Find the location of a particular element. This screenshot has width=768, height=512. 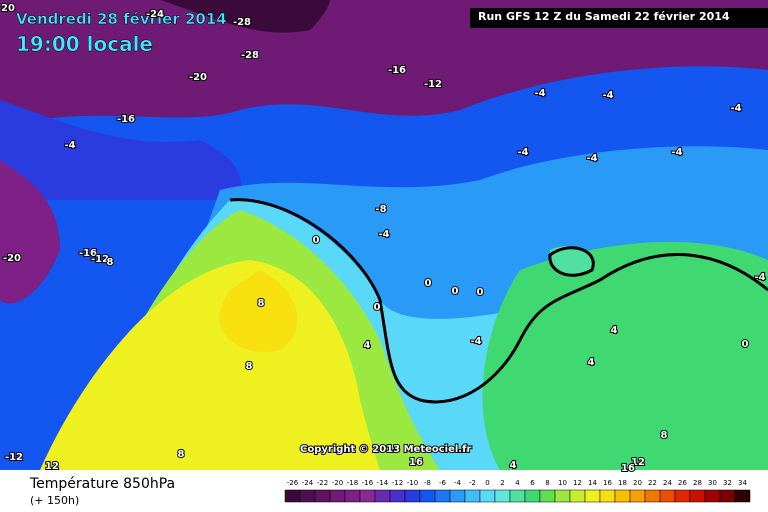

scale-label: 28 is located at coordinates (697, 483).